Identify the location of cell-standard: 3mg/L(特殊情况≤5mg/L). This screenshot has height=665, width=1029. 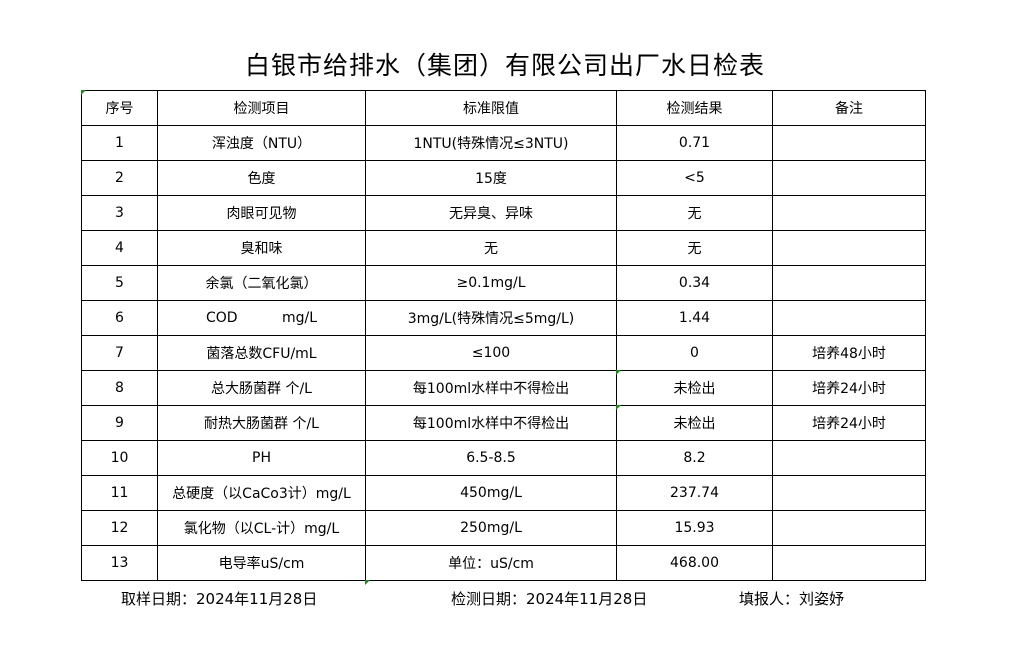
(491, 318).